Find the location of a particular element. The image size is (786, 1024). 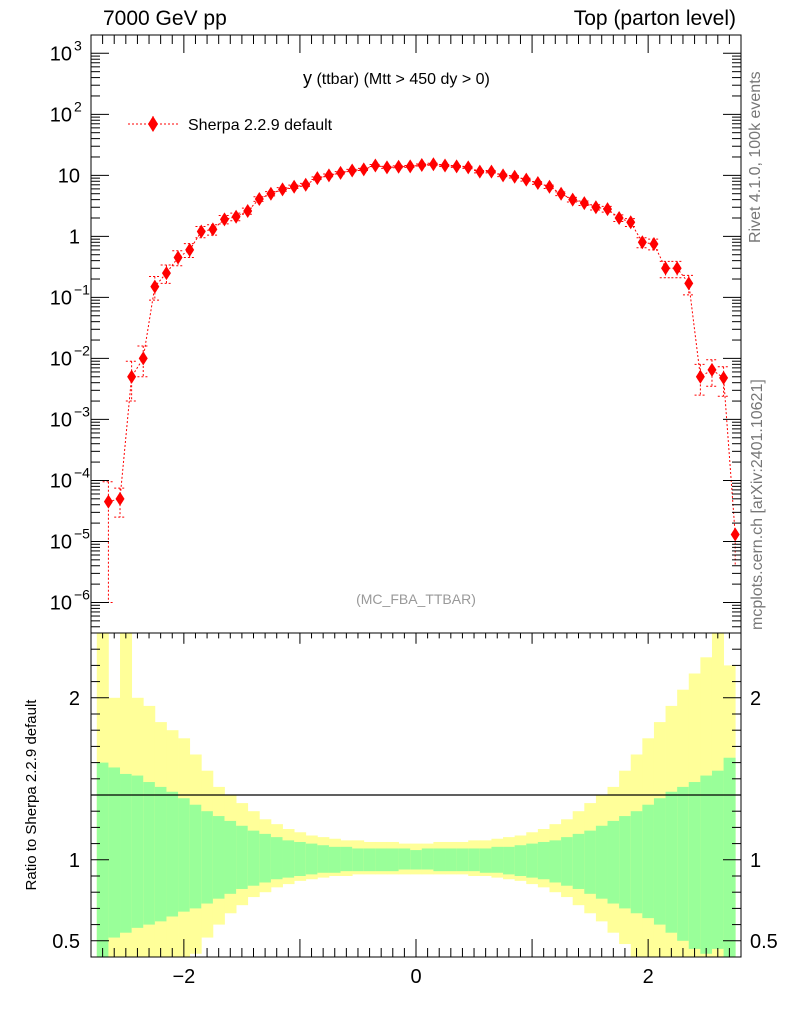

analysis-watermark: (MC_FBA_TTBAR) is located at coordinates (416, 599).